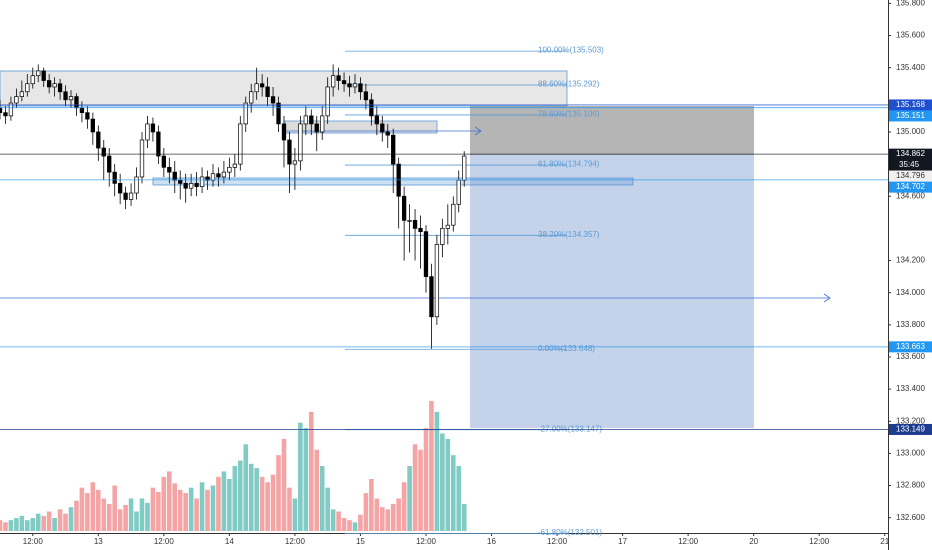  I want to click on fib-label: 78.60%(135.106), so click(569, 114).